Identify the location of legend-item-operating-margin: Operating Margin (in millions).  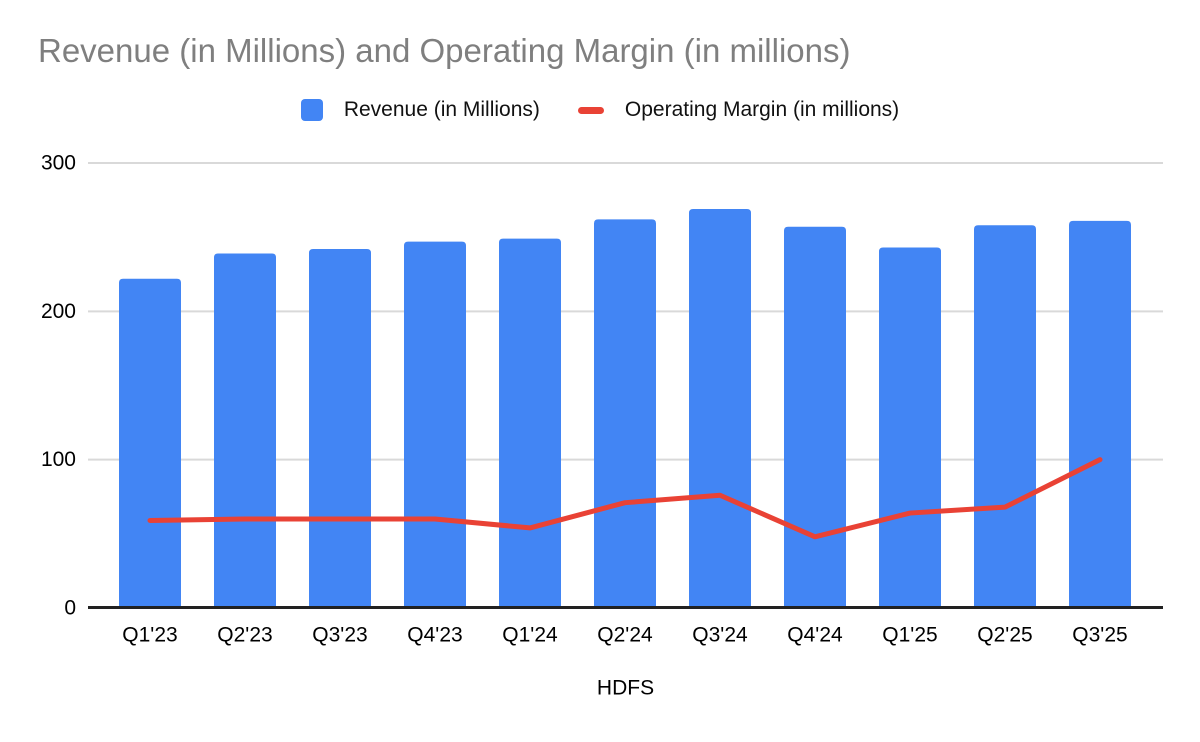
(738, 110).